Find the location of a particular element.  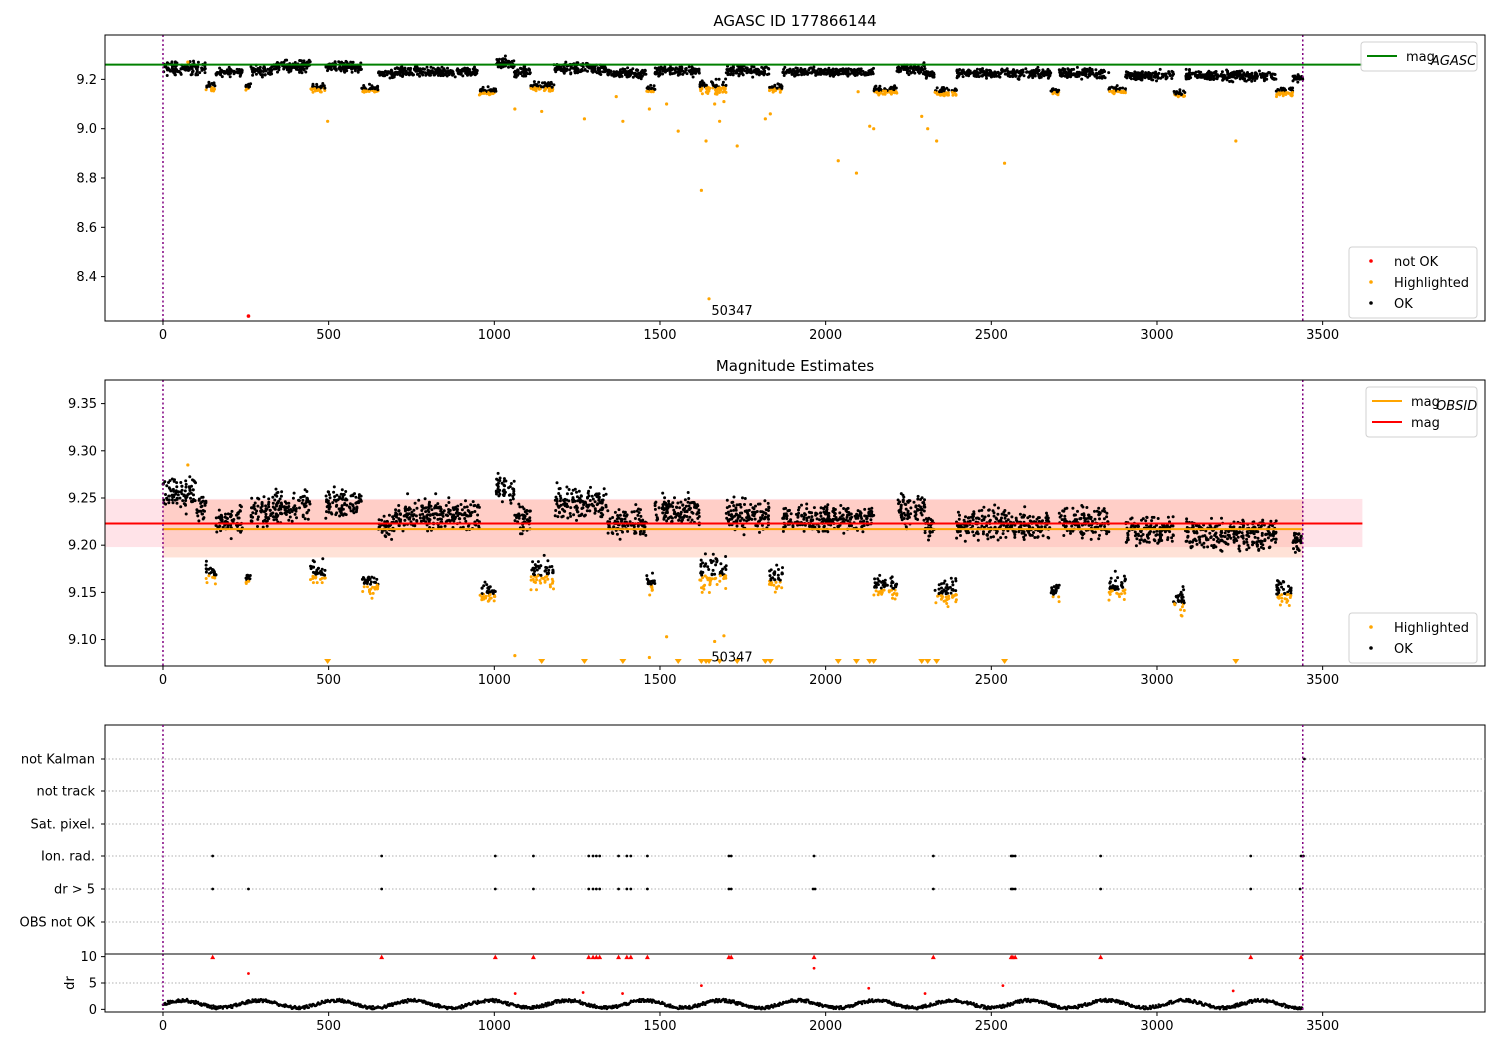

panel-title-magnitude-estimates: Magnitude Estimates is located at coordinates (795, 366).